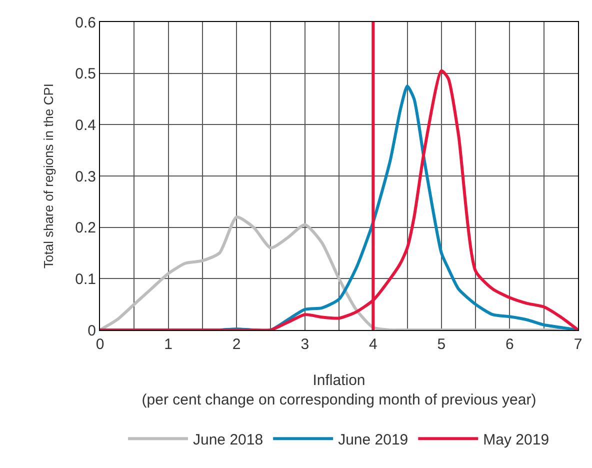 The width and height of the screenshot is (592, 468). Describe the element at coordinates (516, 440) in the screenshot. I see `legend-label: May 2019` at that location.